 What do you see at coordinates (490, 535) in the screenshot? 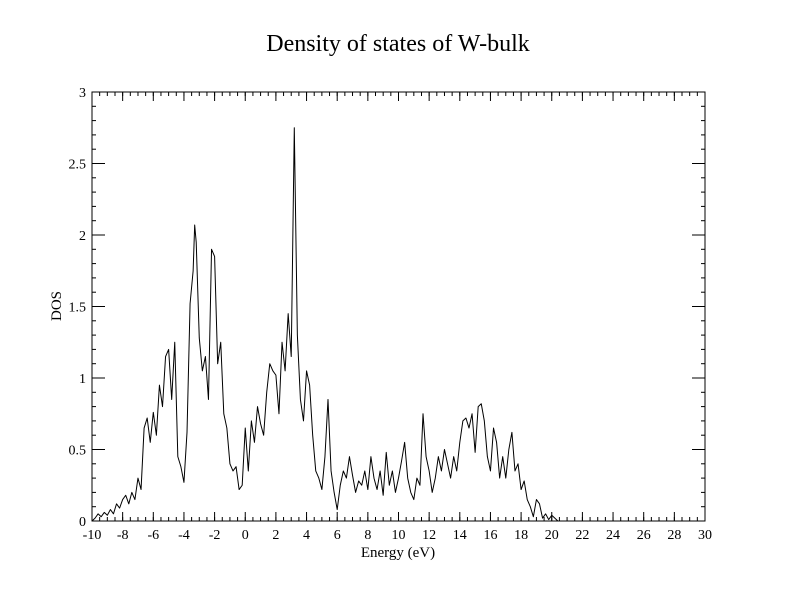
I see `x-tick-label: 16` at bounding box center [490, 535].